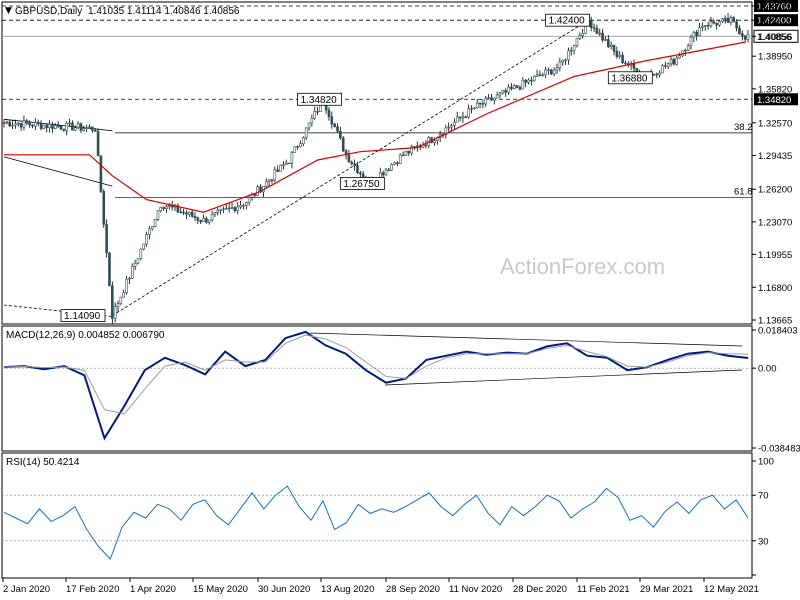  What do you see at coordinates (8, 11) in the screenshot?
I see `chart-title-arrow: ▼` at bounding box center [8, 11].